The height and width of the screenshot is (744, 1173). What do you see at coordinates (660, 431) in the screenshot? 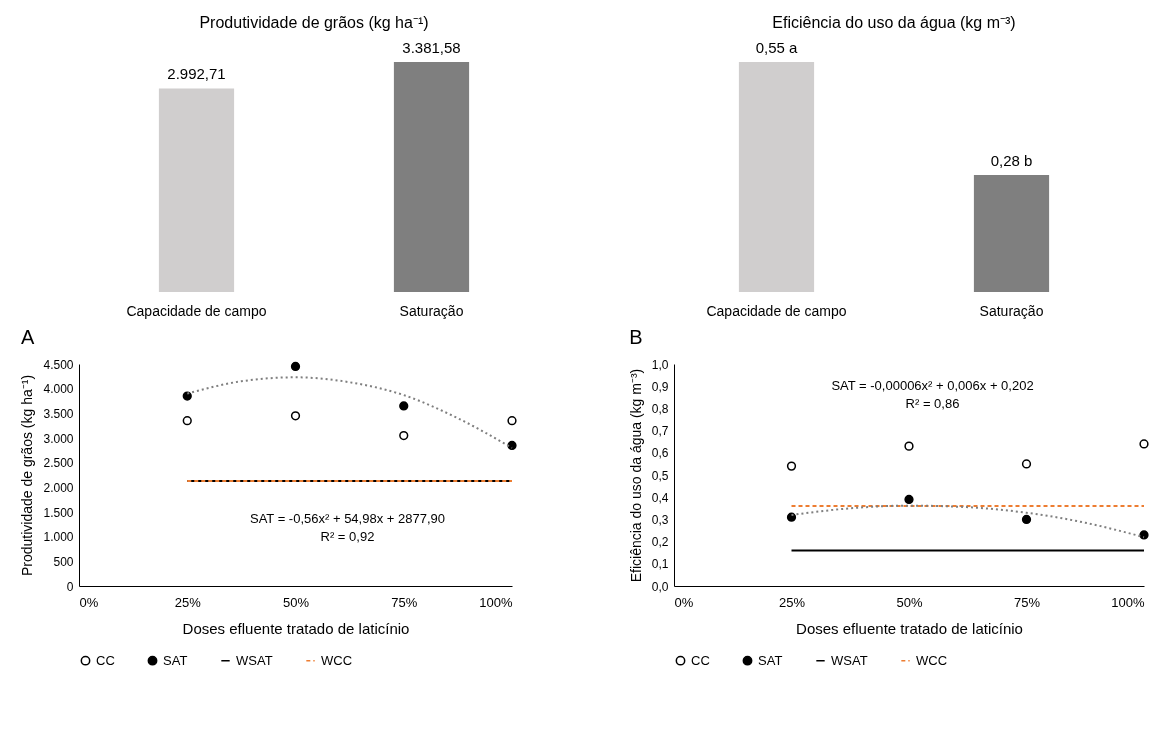
I see `y-tick-label: 0,7` at bounding box center [660, 431].